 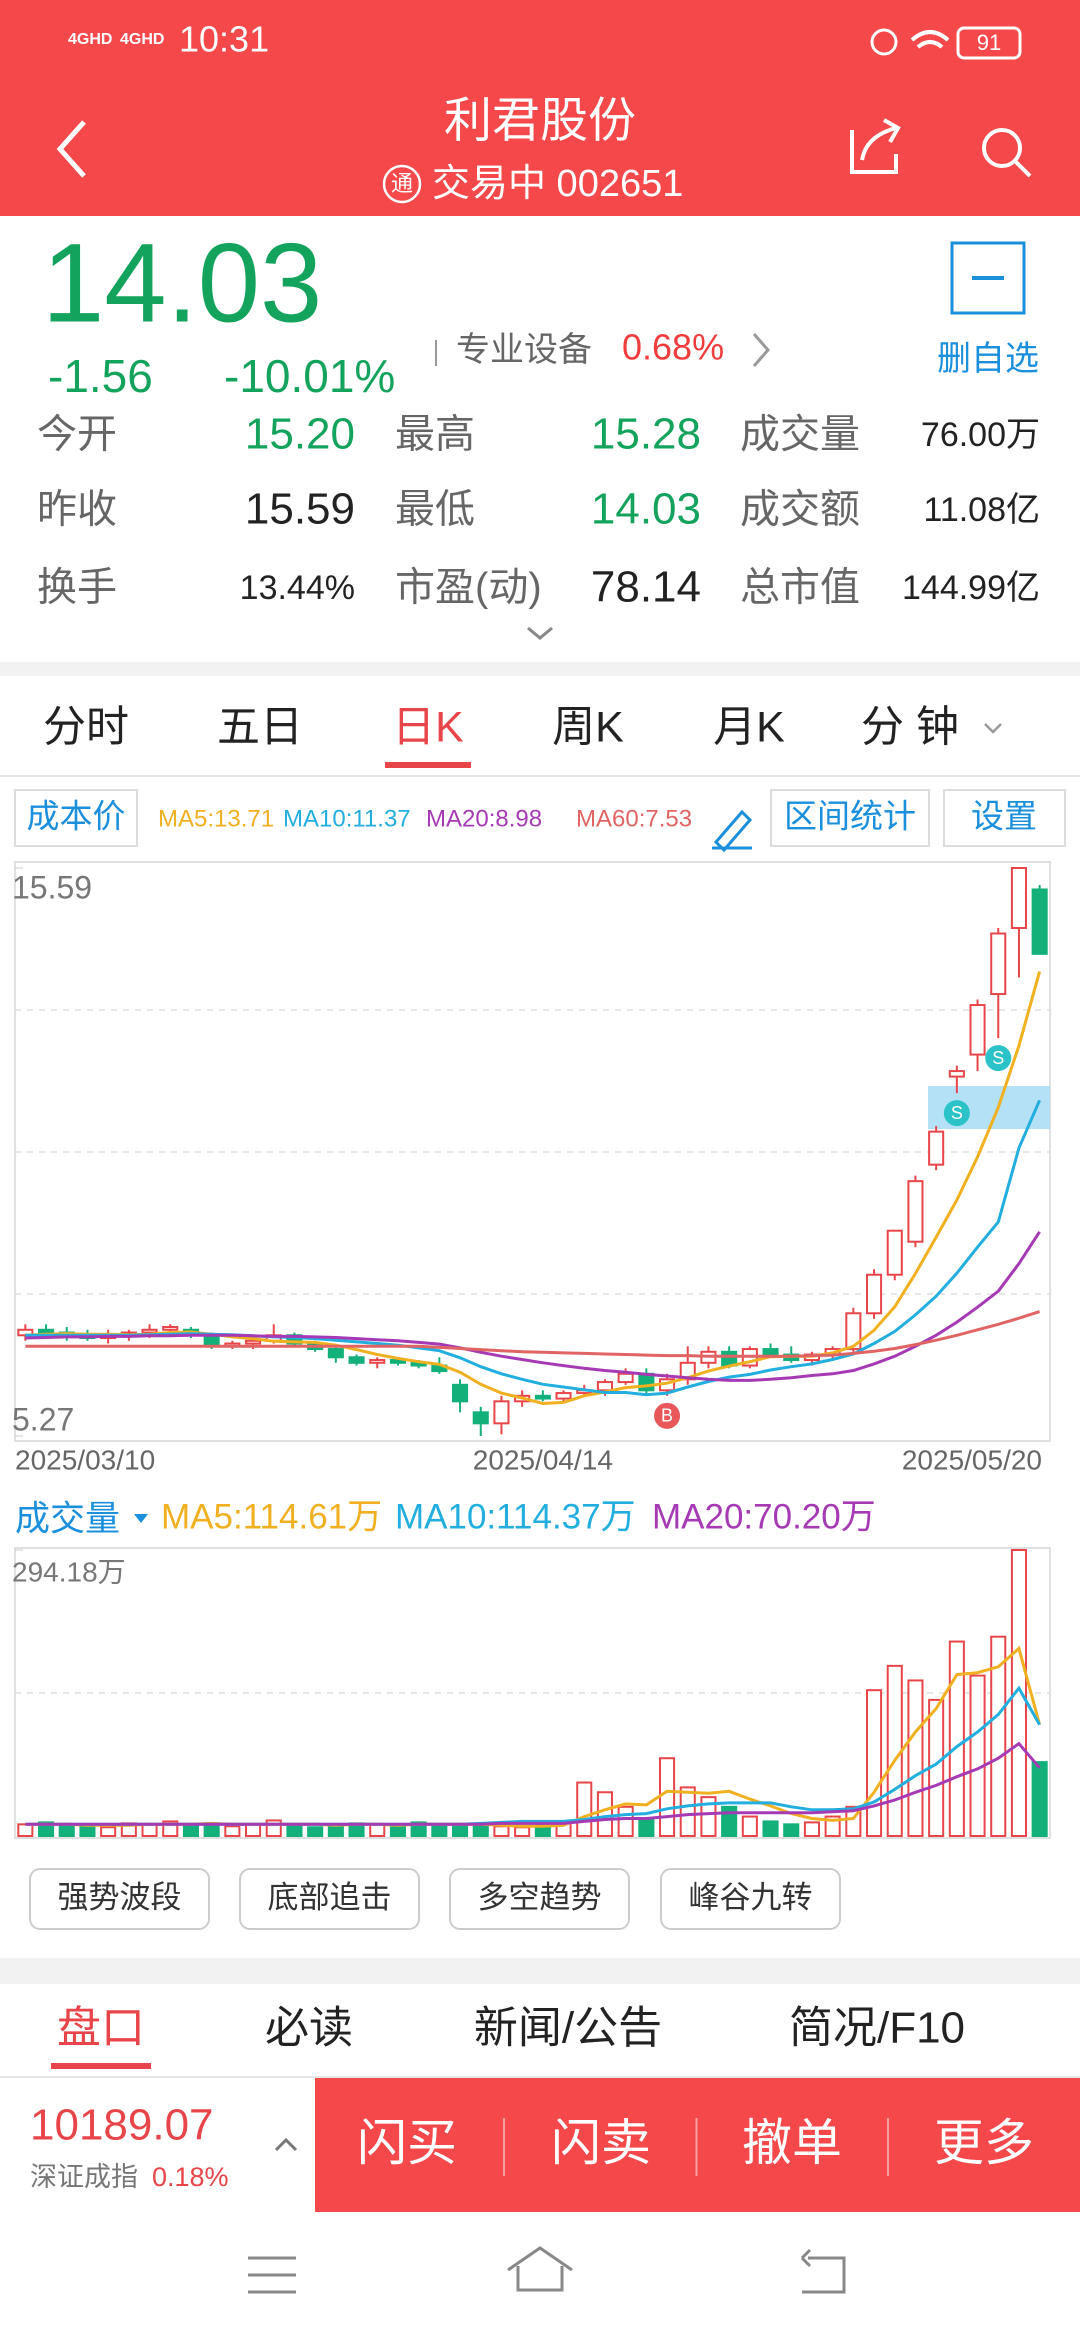 I want to click on bottom-tab: 必读, so click(x=309, y=2028).